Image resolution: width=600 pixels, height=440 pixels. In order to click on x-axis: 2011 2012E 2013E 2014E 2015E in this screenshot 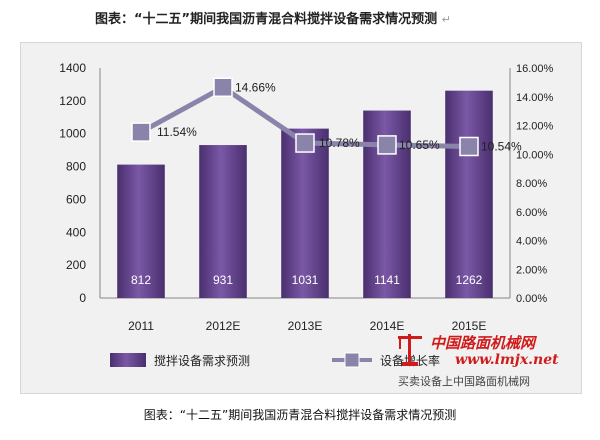, I will do `click(305, 315)`.